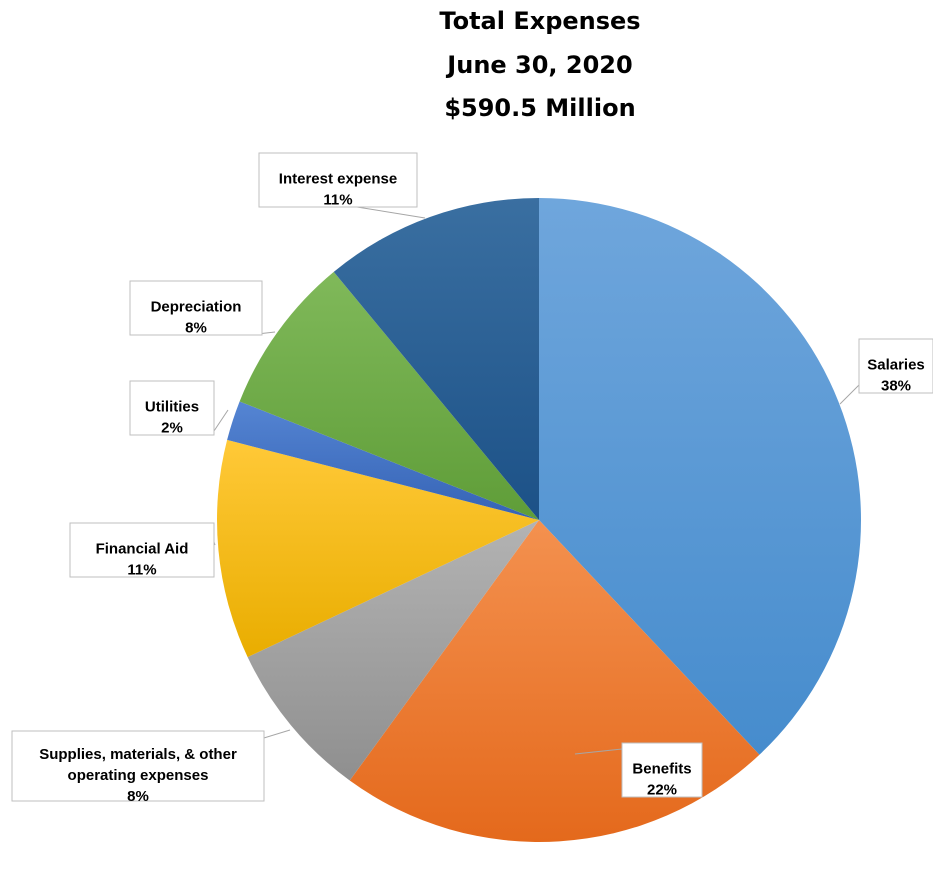 The width and height of the screenshot is (933, 886). What do you see at coordinates (138, 775) in the screenshot?
I see `data-label-name: operating expenses` at bounding box center [138, 775].